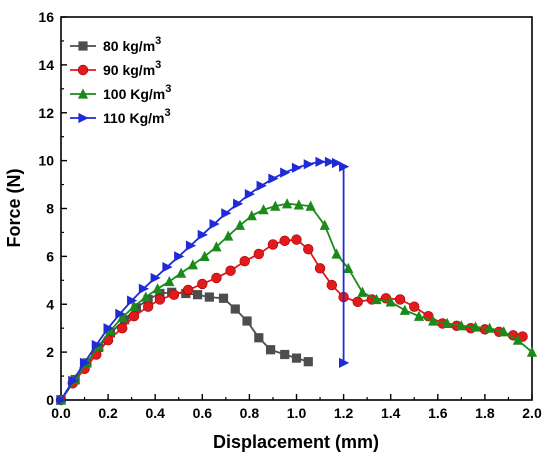 This screenshot has height=466, width=550. What do you see at coordinates (532, 413) in the screenshot?
I see `x-tick-label: 2.0` at bounding box center [532, 413].